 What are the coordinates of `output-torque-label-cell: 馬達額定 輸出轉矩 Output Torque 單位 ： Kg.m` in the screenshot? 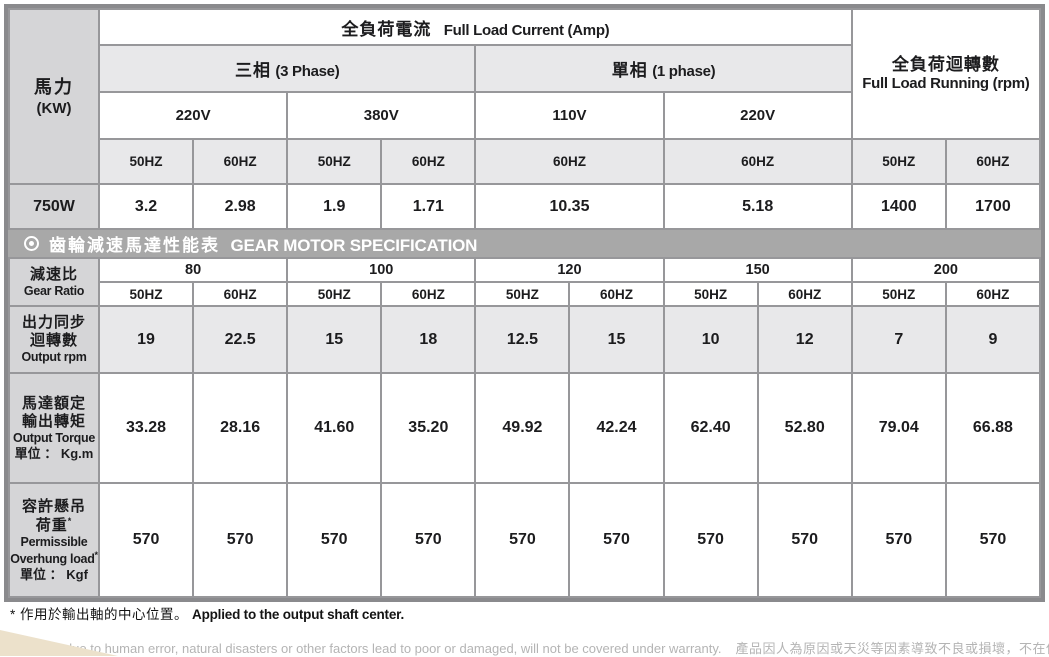 It's located at (54, 428).